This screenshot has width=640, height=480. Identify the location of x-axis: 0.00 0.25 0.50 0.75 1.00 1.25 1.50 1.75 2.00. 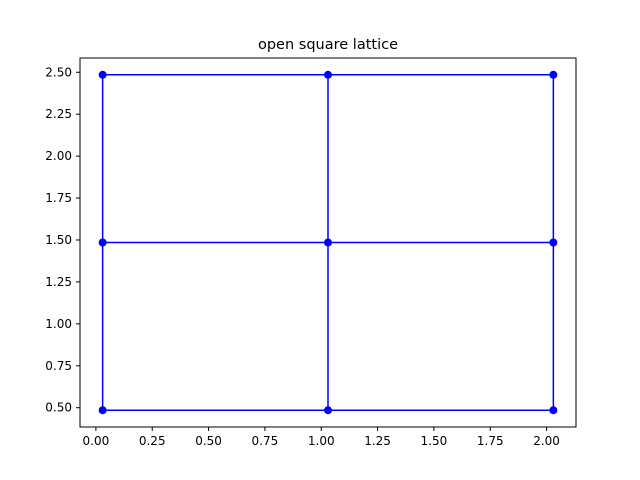
(321, 437).